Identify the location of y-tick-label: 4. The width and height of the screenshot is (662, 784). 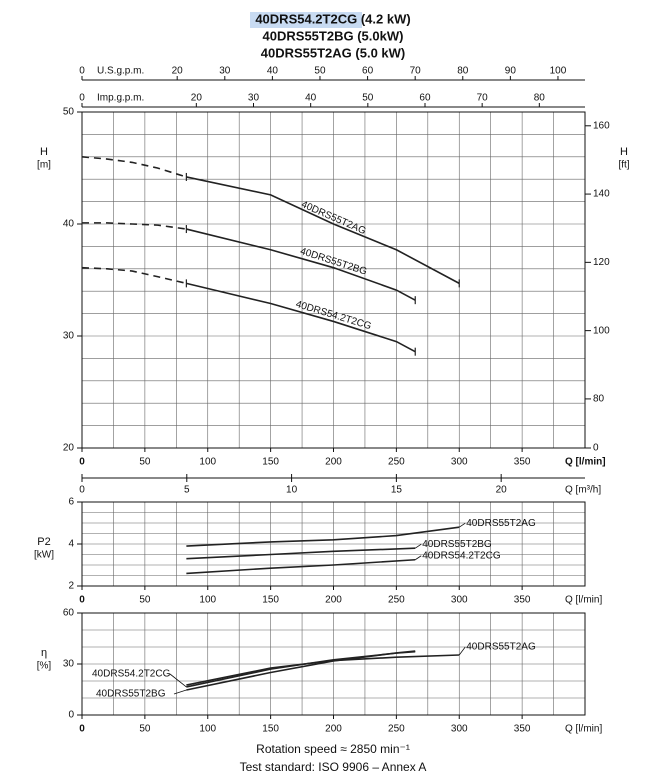
(71, 544).